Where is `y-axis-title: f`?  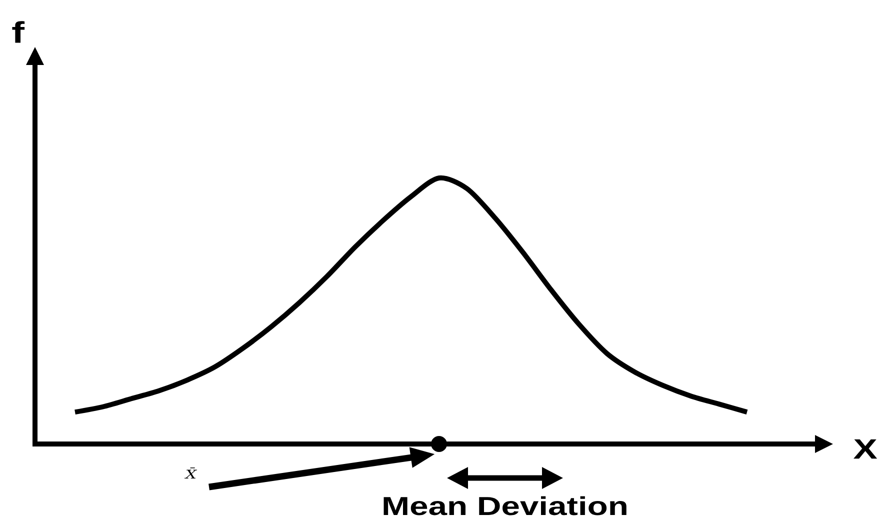 y-axis-title: f is located at coordinates (18, 32).